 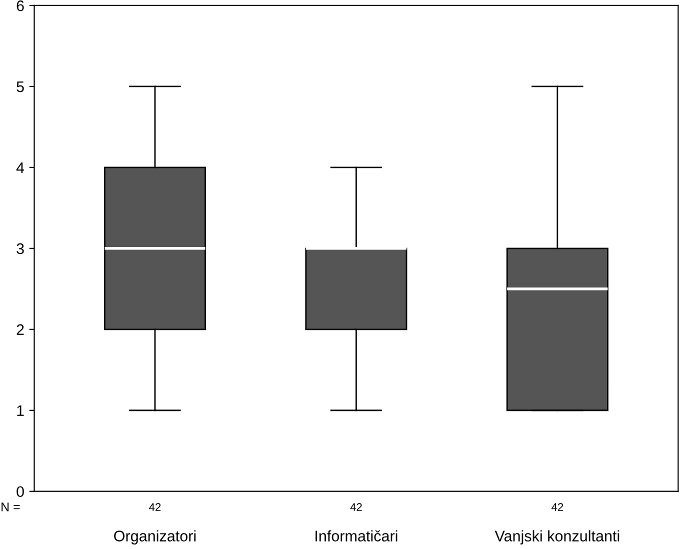 I want to click on y-tick-label: 3, so click(x=20, y=248).